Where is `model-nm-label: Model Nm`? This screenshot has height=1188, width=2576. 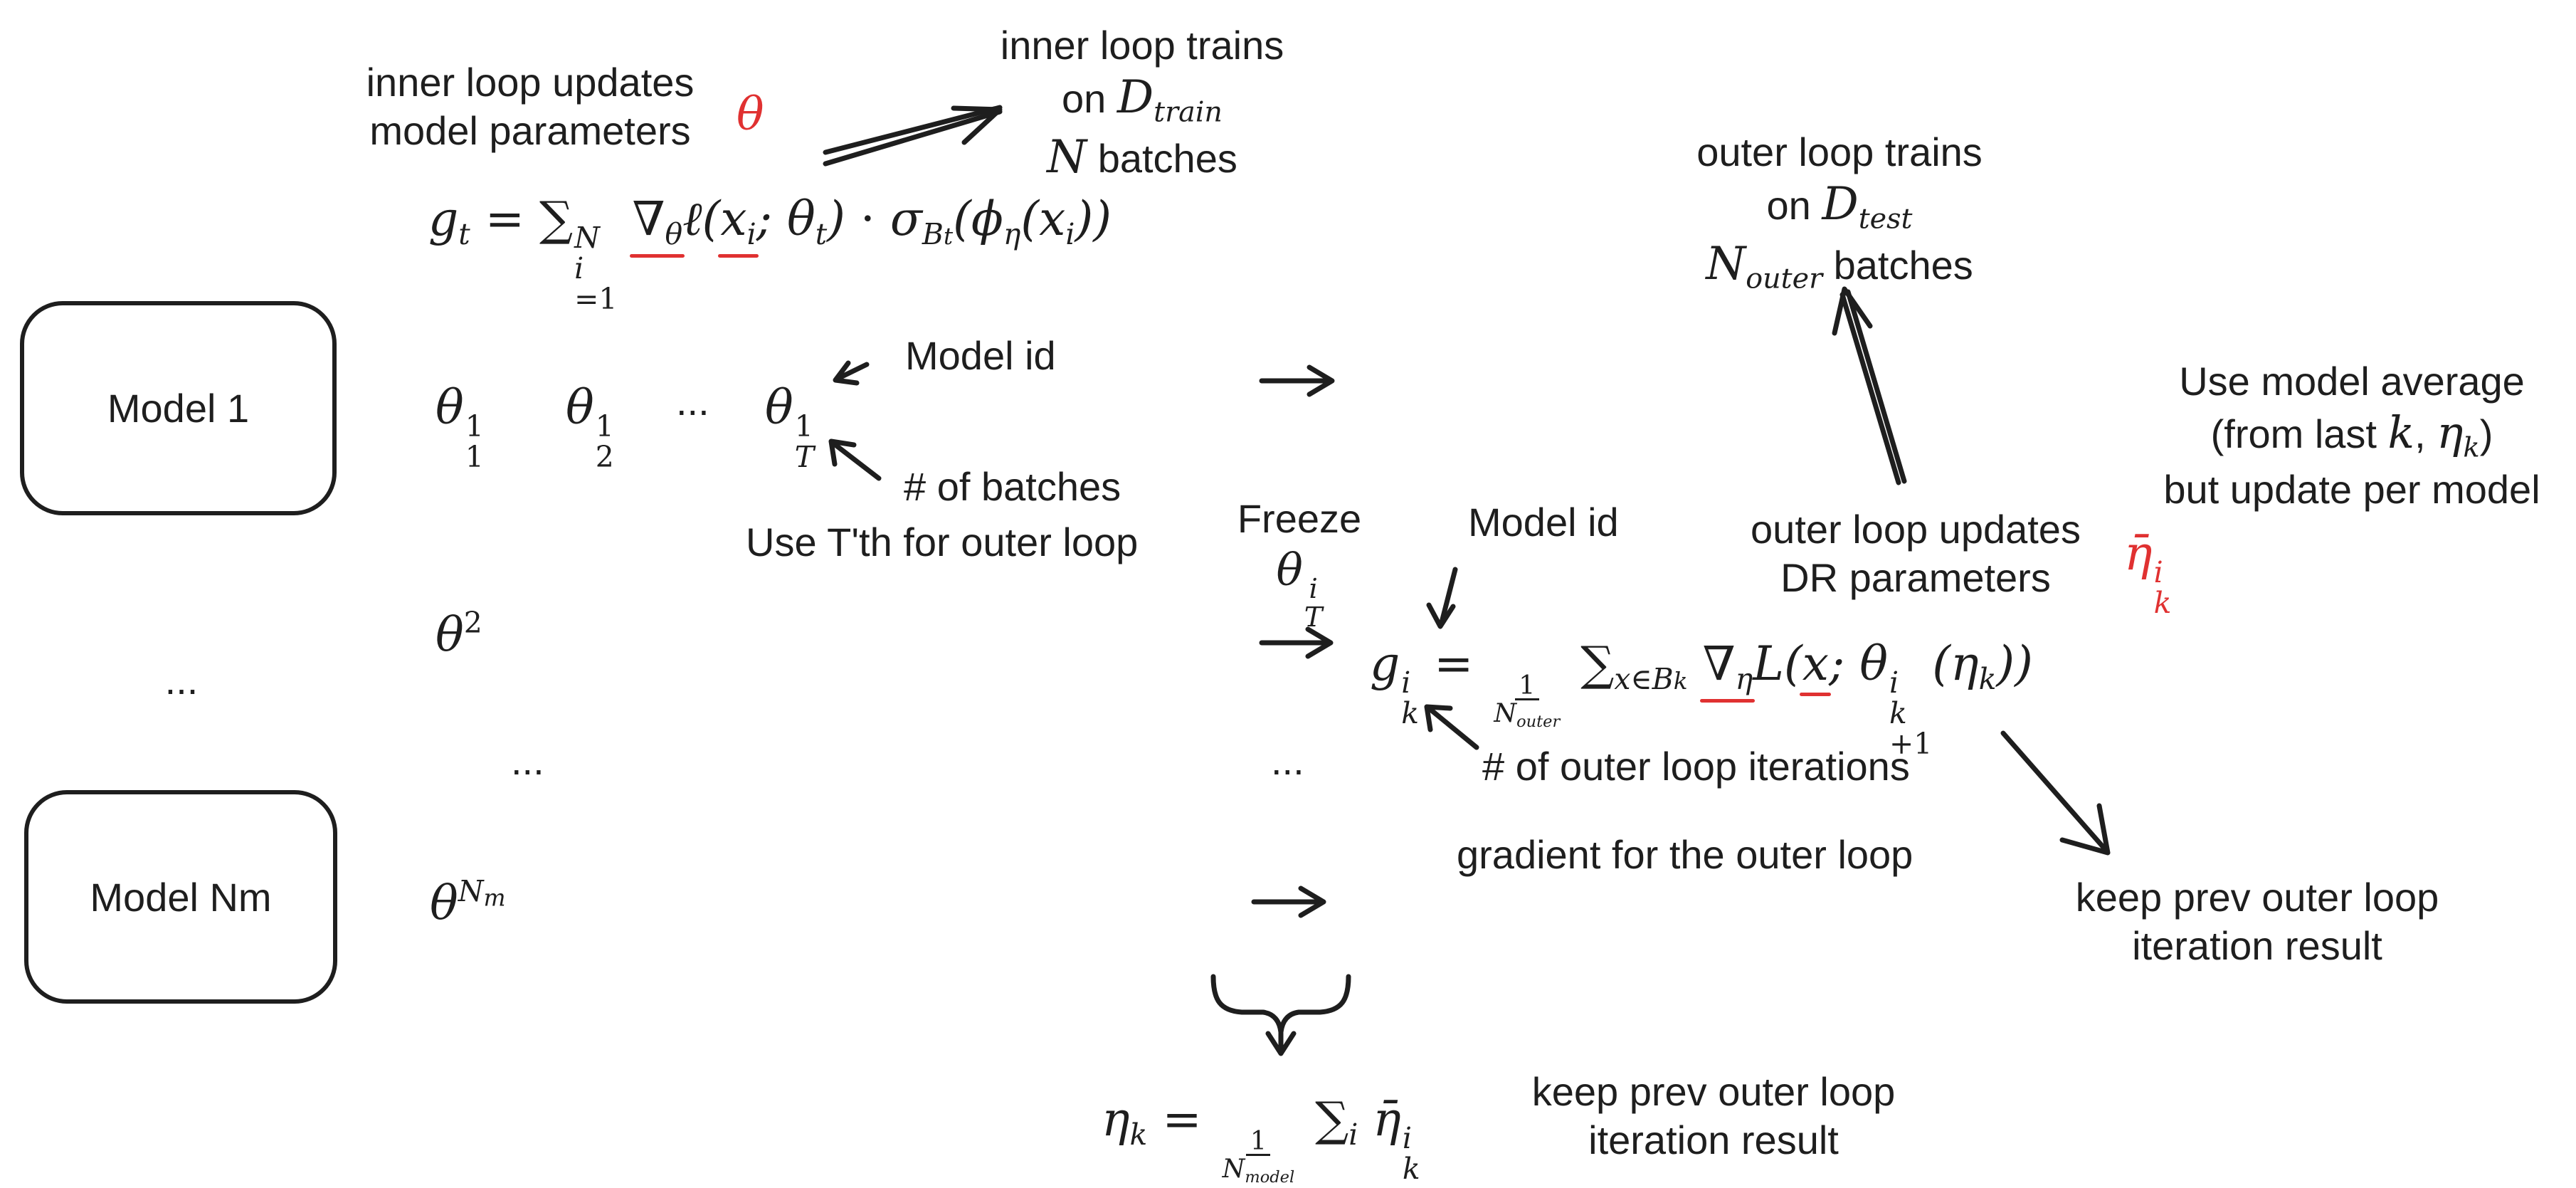 model-nm-label: Model Nm is located at coordinates (181, 897).